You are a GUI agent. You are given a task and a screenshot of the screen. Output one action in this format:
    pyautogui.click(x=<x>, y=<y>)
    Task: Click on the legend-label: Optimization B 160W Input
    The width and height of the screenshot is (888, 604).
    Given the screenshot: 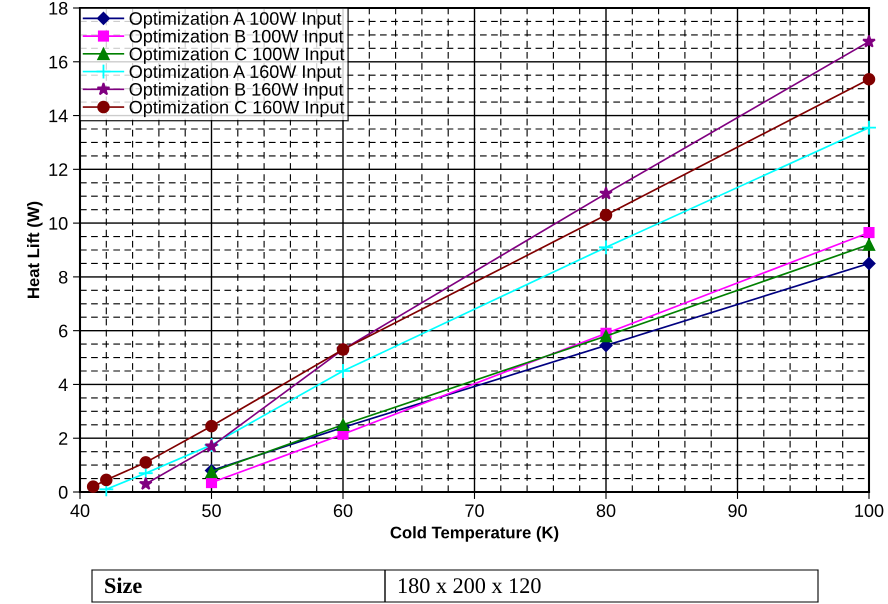 What is the action you would take?
    pyautogui.click(x=237, y=91)
    